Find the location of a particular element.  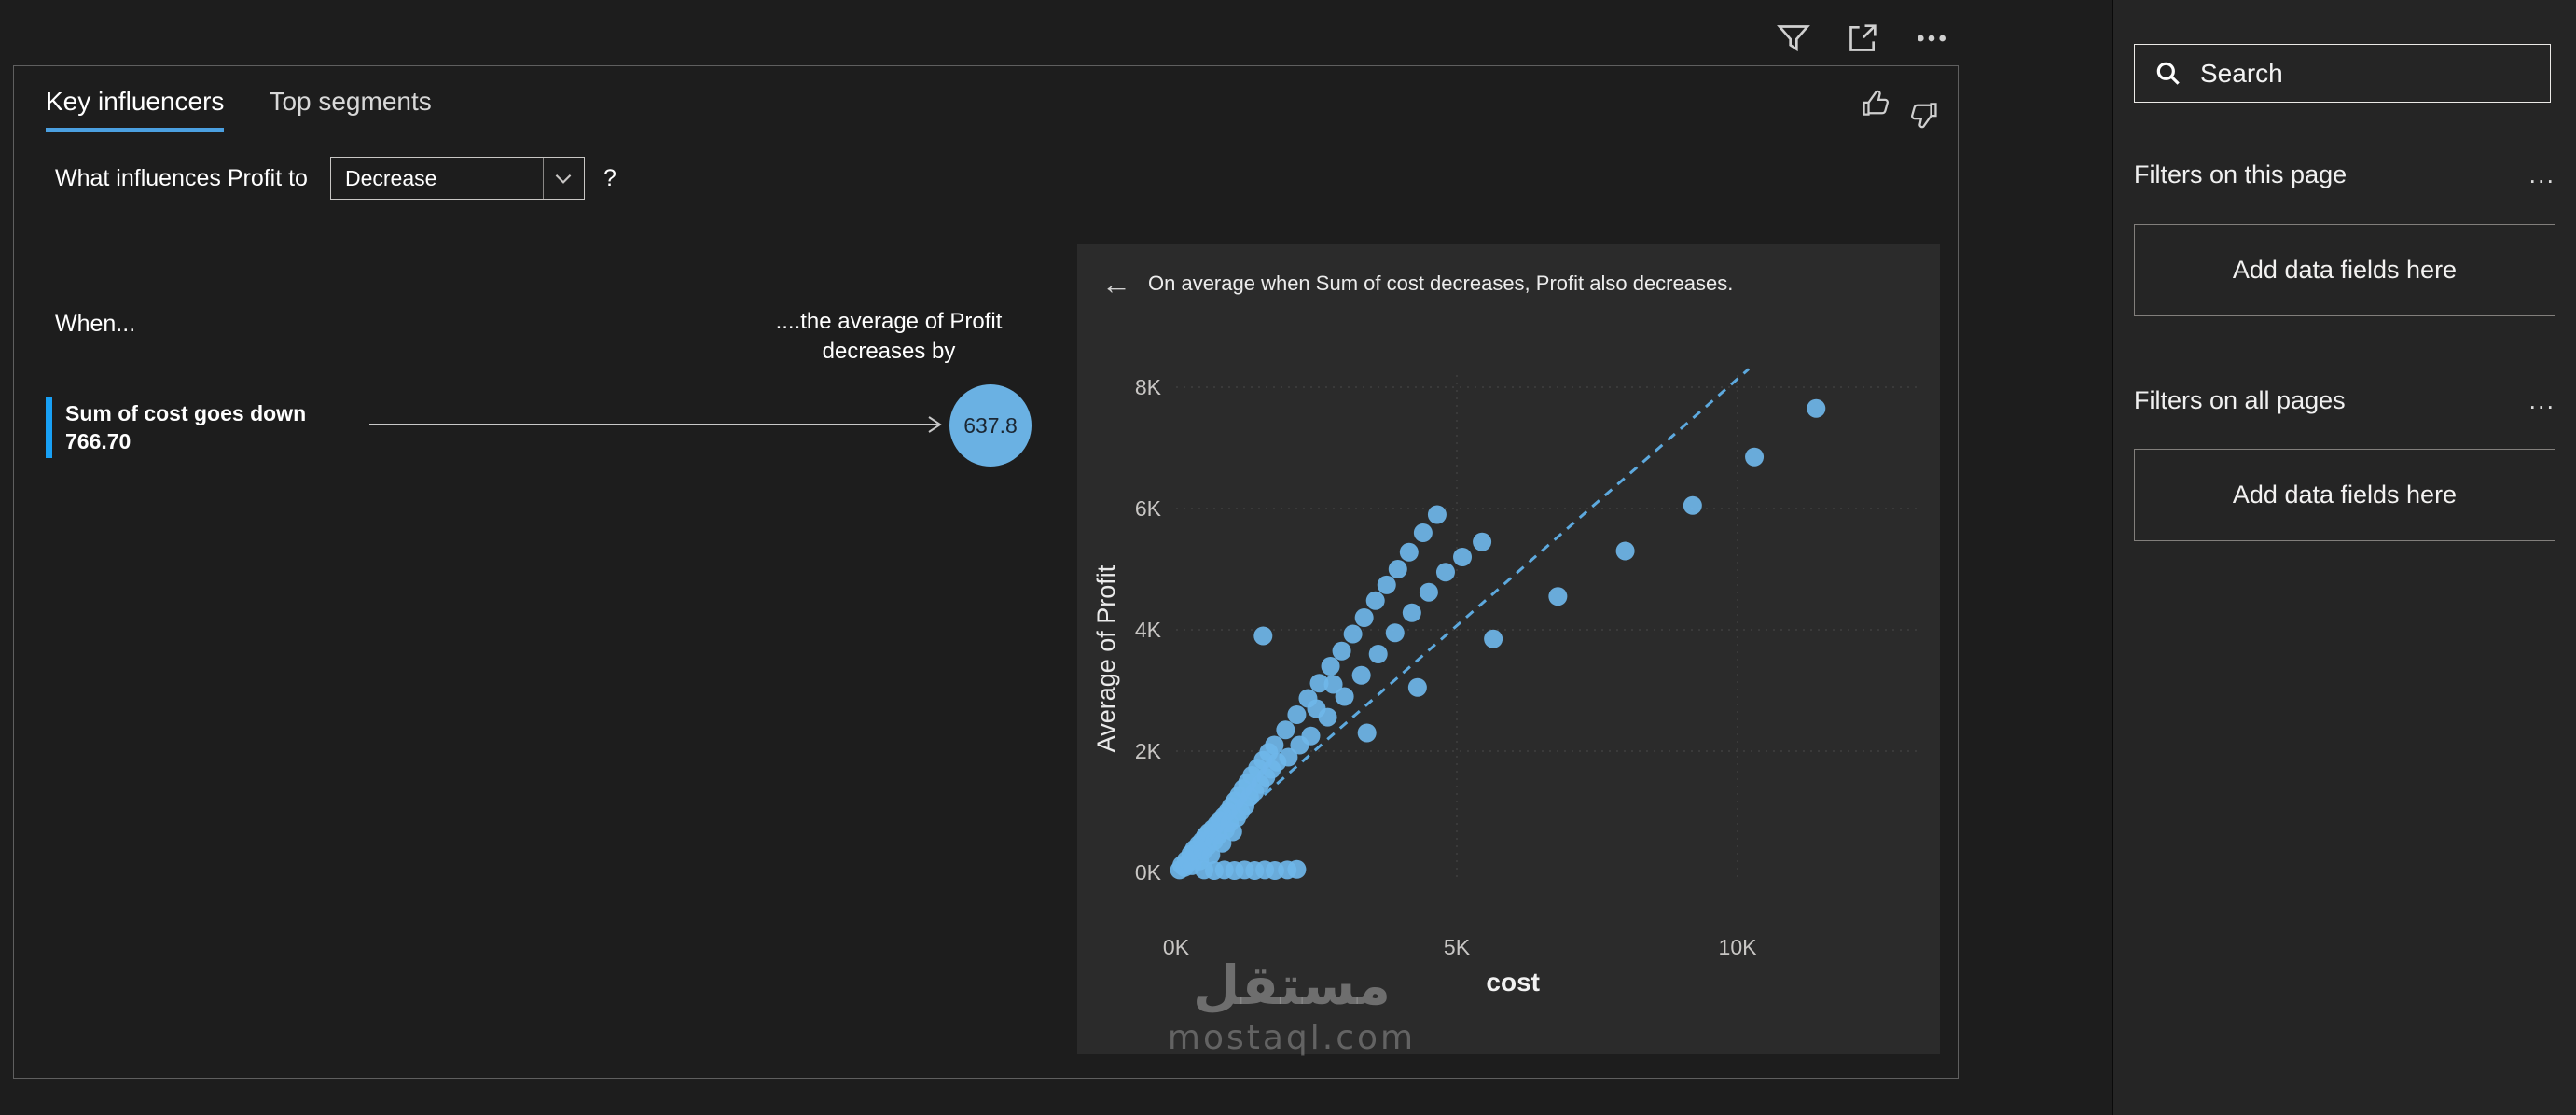

influence-question-row: What influences Profit to Decrease ? is located at coordinates (335, 179).